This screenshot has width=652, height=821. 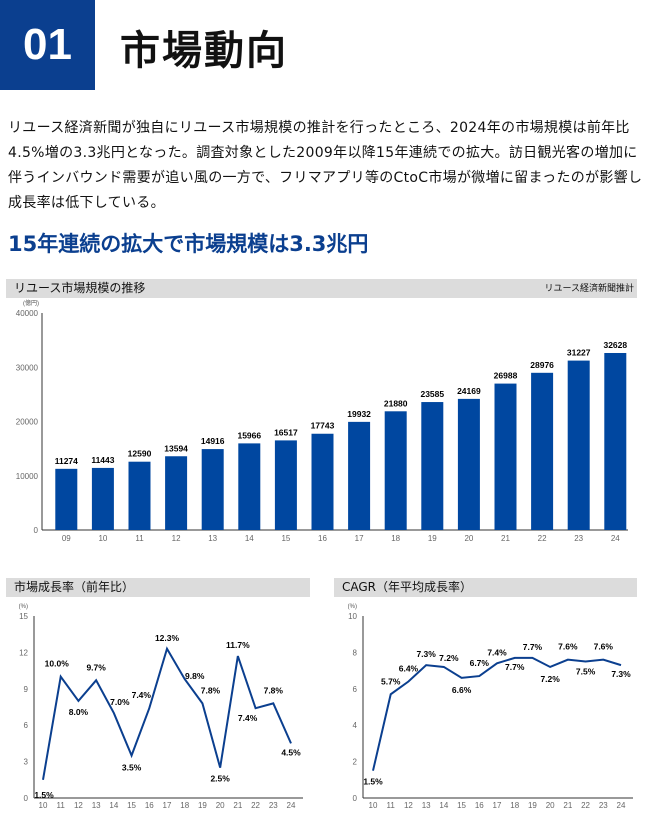 What do you see at coordinates (480, 663) in the screenshot?
I see `data-label: 6.7%` at bounding box center [480, 663].